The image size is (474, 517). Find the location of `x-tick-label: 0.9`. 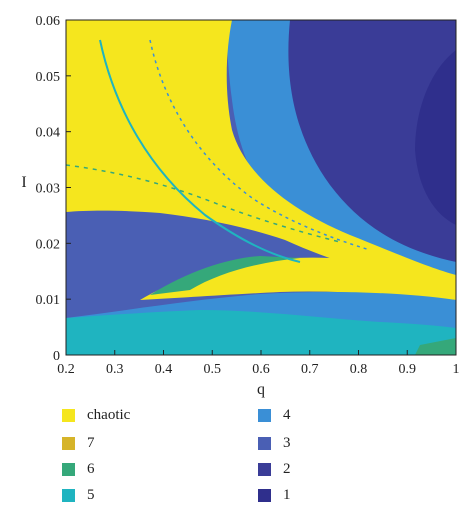

x-tick-label: 0.9 is located at coordinates (408, 369).